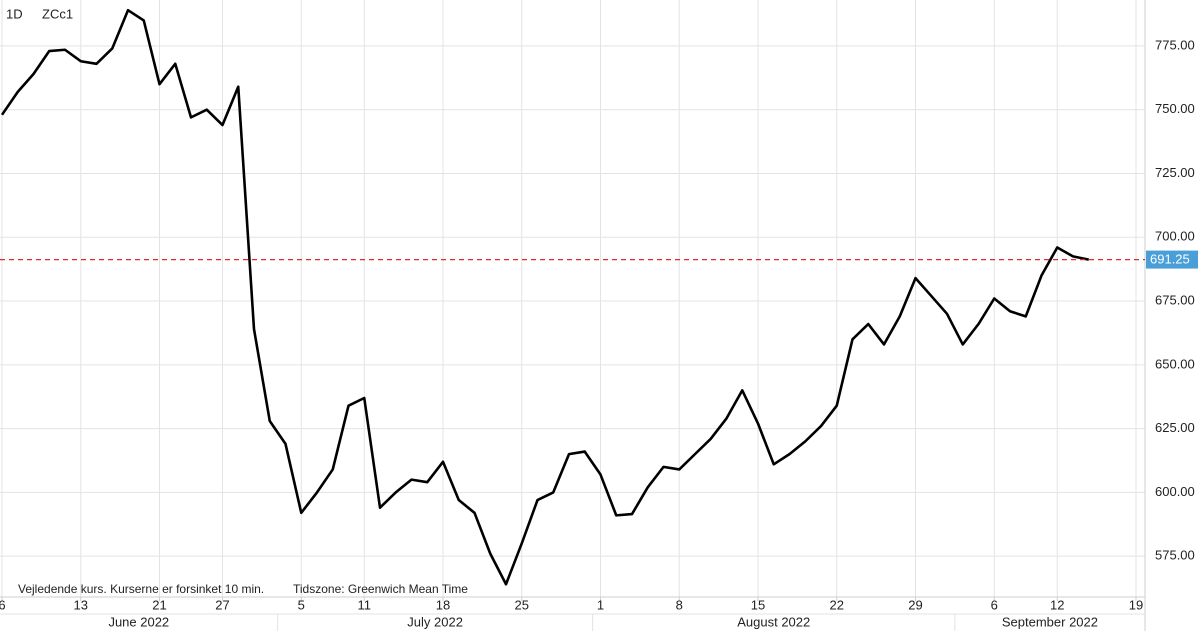 The height and width of the screenshot is (631, 1200). I want to click on y-tick-label: 600.00, so click(1175, 491).